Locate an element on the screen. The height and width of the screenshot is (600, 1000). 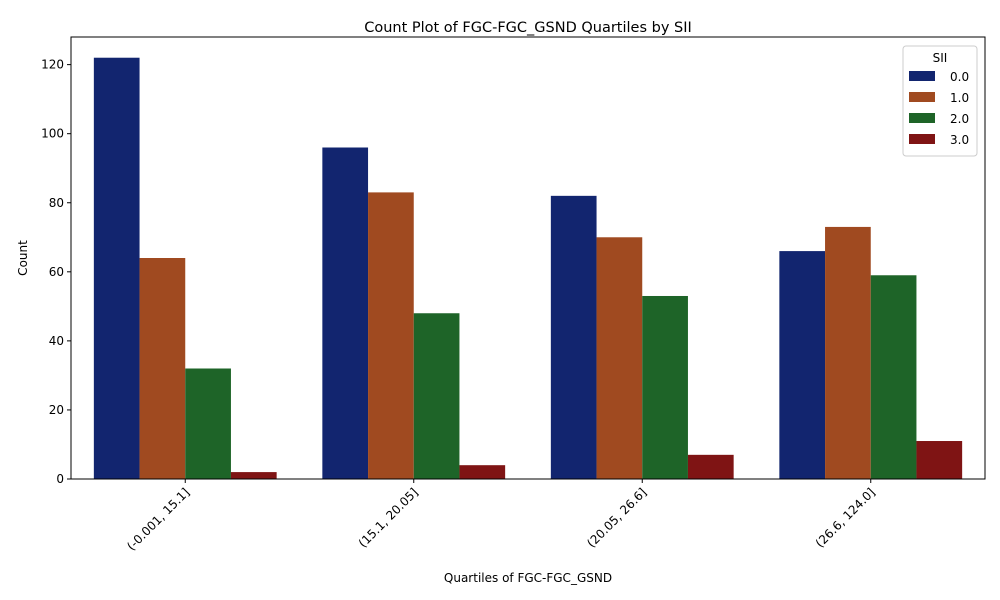
x-tick-label: (-0.001, 15.1] is located at coordinates (158, 519).